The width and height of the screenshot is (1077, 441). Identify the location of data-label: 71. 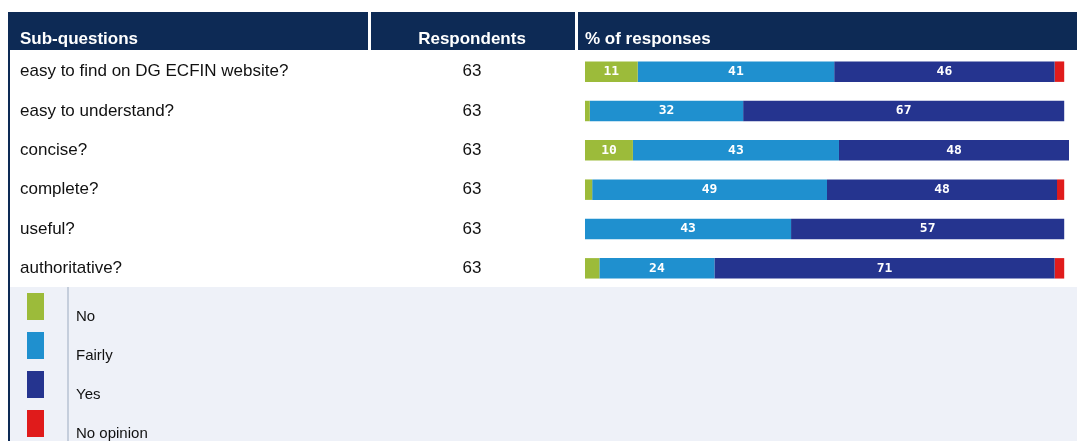
(884, 267).